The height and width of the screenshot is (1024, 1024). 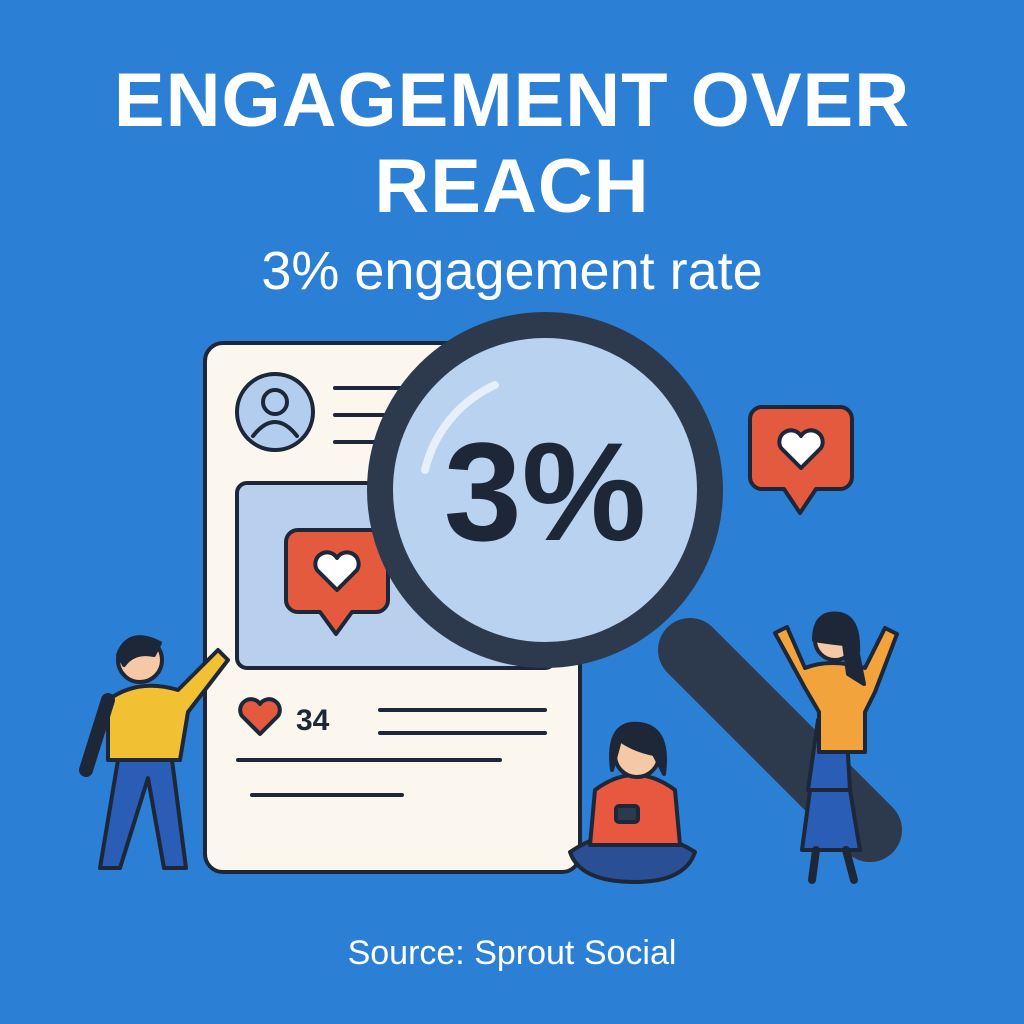 What do you see at coordinates (97, 735) in the screenshot?
I see `person-arm` at bounding box center [97, 735].